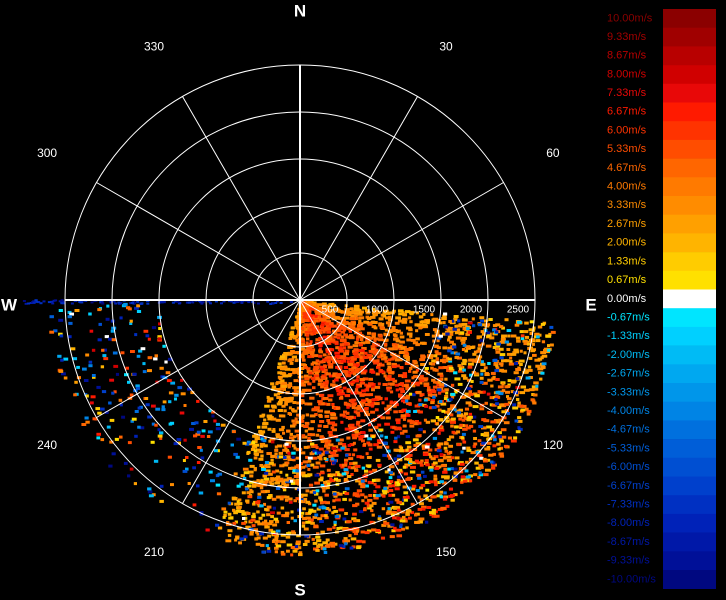 This screenshot has height=600, width=726. What do you see at coordinates (627, 187) in the screenshot?
I see `legend-label: 4.00m/s` at bounding box center [627, 187].